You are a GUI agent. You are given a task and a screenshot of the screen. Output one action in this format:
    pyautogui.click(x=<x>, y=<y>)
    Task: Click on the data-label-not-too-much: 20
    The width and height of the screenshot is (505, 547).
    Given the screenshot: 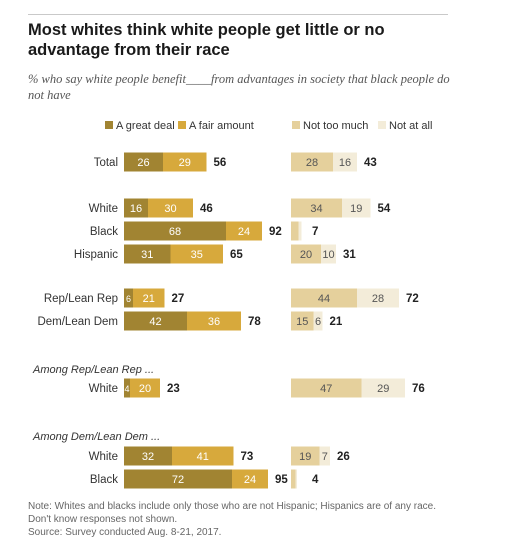 What is the action you would take?
    pyautogui.click(x=306, y=255)
    